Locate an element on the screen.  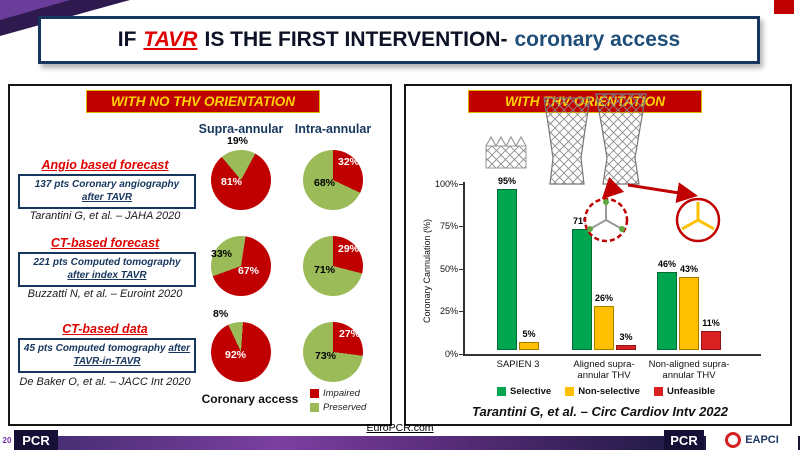
europcr-link: EuroPCR.com is located at coordinates (400, 428).